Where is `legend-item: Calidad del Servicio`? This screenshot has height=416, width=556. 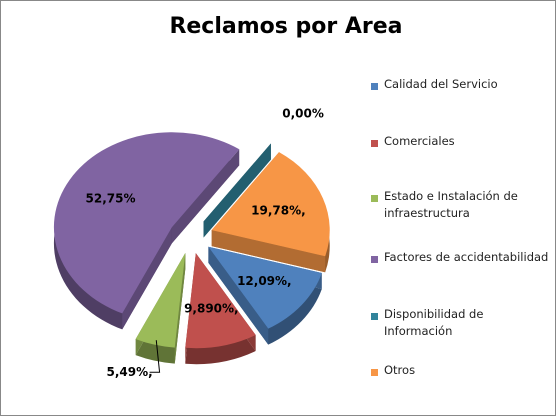
legend-item: Calidad del Servicio is located at coordinates (462, 85).